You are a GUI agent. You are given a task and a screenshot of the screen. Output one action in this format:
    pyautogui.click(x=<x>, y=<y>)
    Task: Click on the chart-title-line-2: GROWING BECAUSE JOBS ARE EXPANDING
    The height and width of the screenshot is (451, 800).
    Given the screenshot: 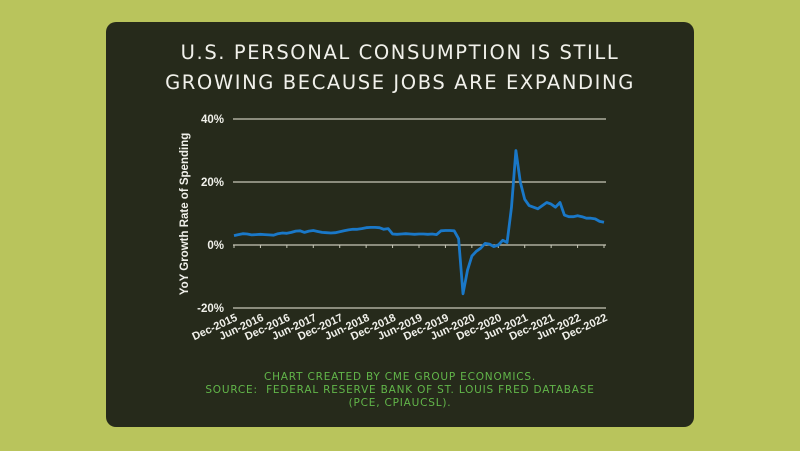 What is the action you would take?
    pyautogui.click(x=400, y=82)
    